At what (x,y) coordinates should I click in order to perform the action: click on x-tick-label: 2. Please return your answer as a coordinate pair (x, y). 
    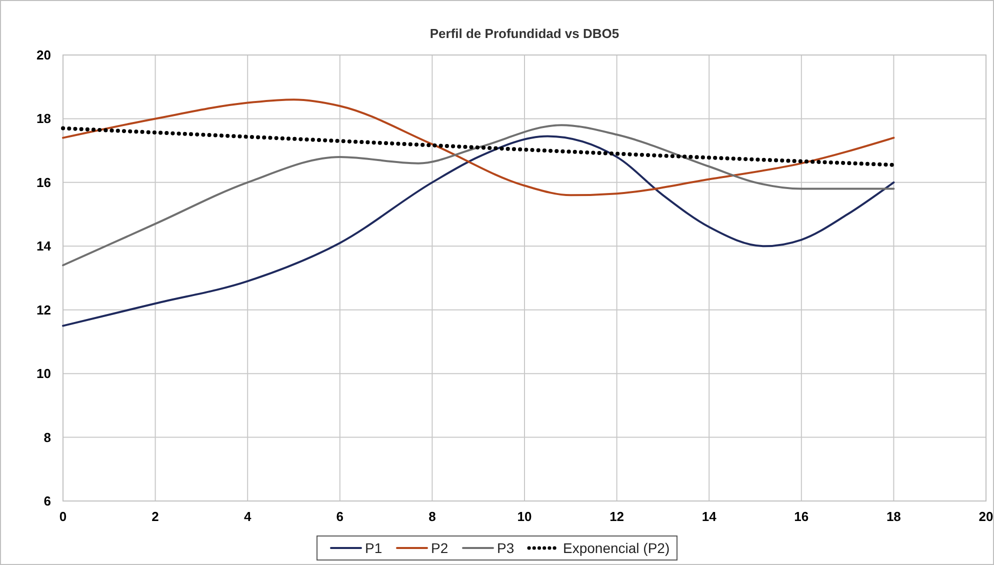
    Looking at the image, I should click on (155, 516).